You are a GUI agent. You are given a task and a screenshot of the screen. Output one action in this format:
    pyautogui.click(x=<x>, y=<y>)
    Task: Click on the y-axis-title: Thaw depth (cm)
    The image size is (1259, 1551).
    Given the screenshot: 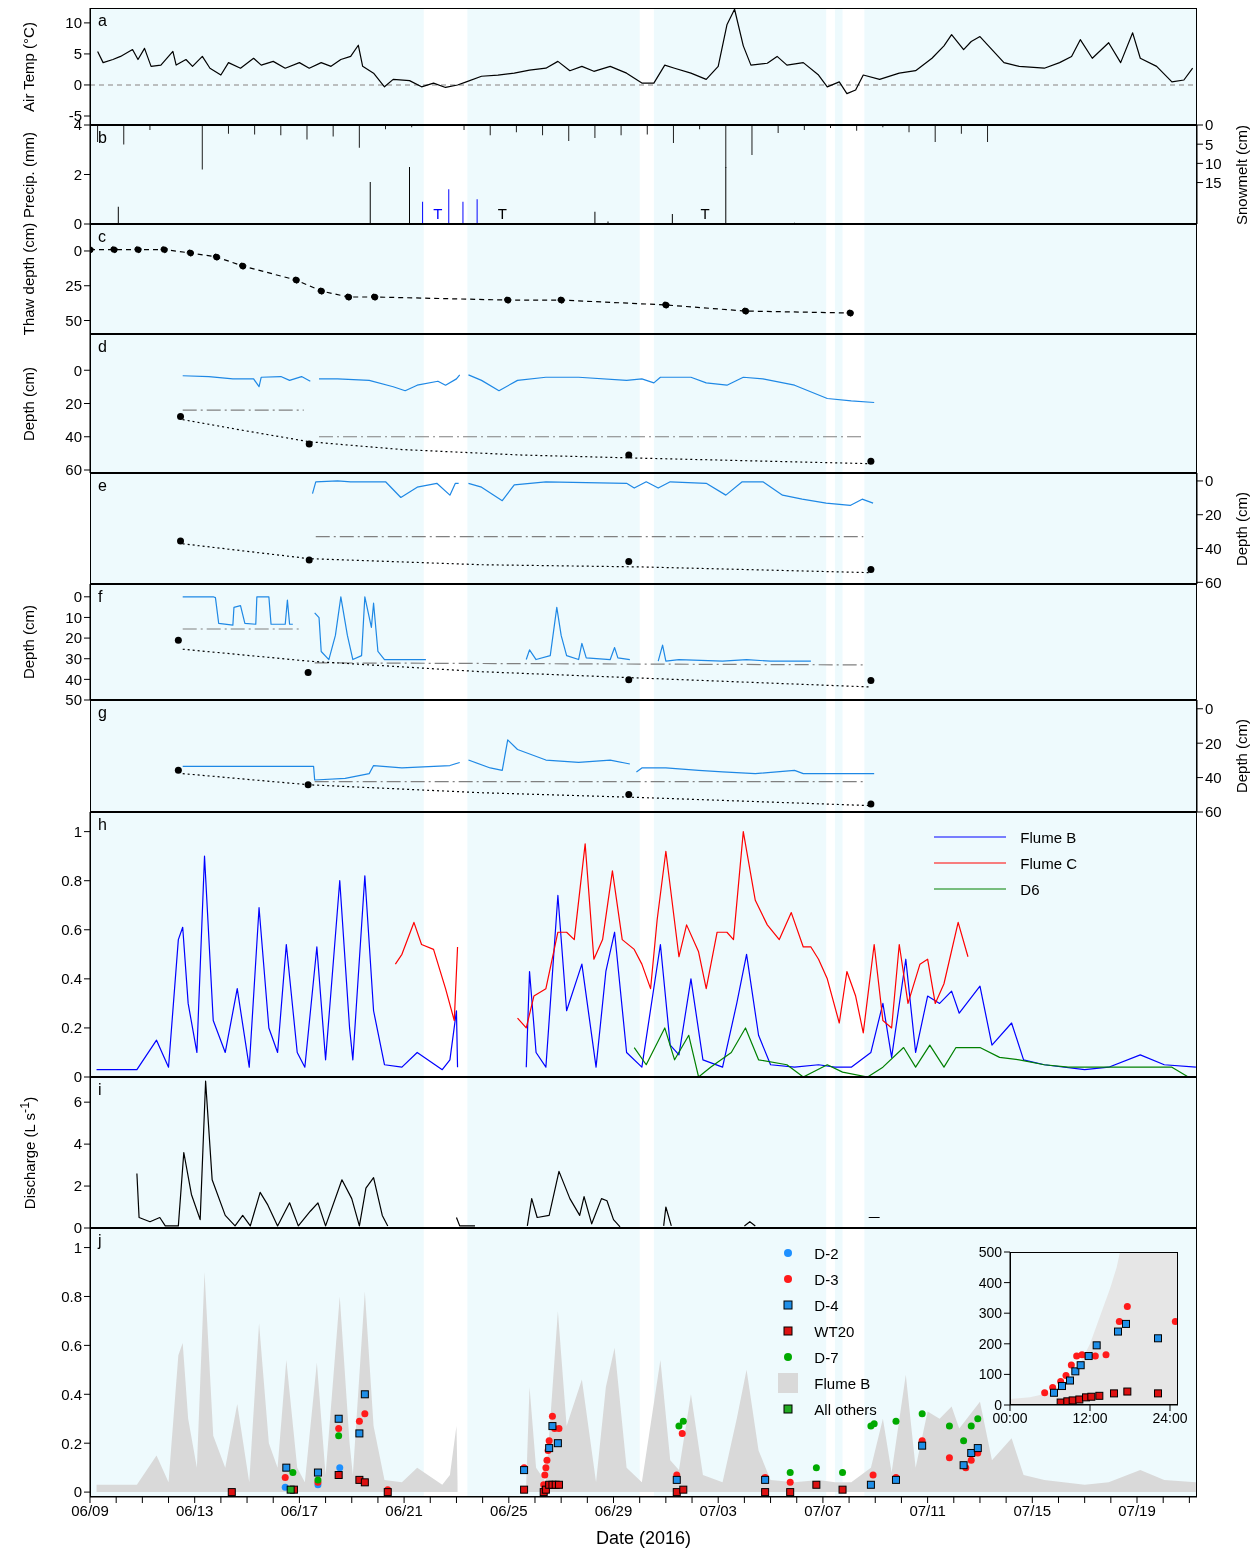 What is the action you would take?
    pyautogui.click(x=28, y=279)
    